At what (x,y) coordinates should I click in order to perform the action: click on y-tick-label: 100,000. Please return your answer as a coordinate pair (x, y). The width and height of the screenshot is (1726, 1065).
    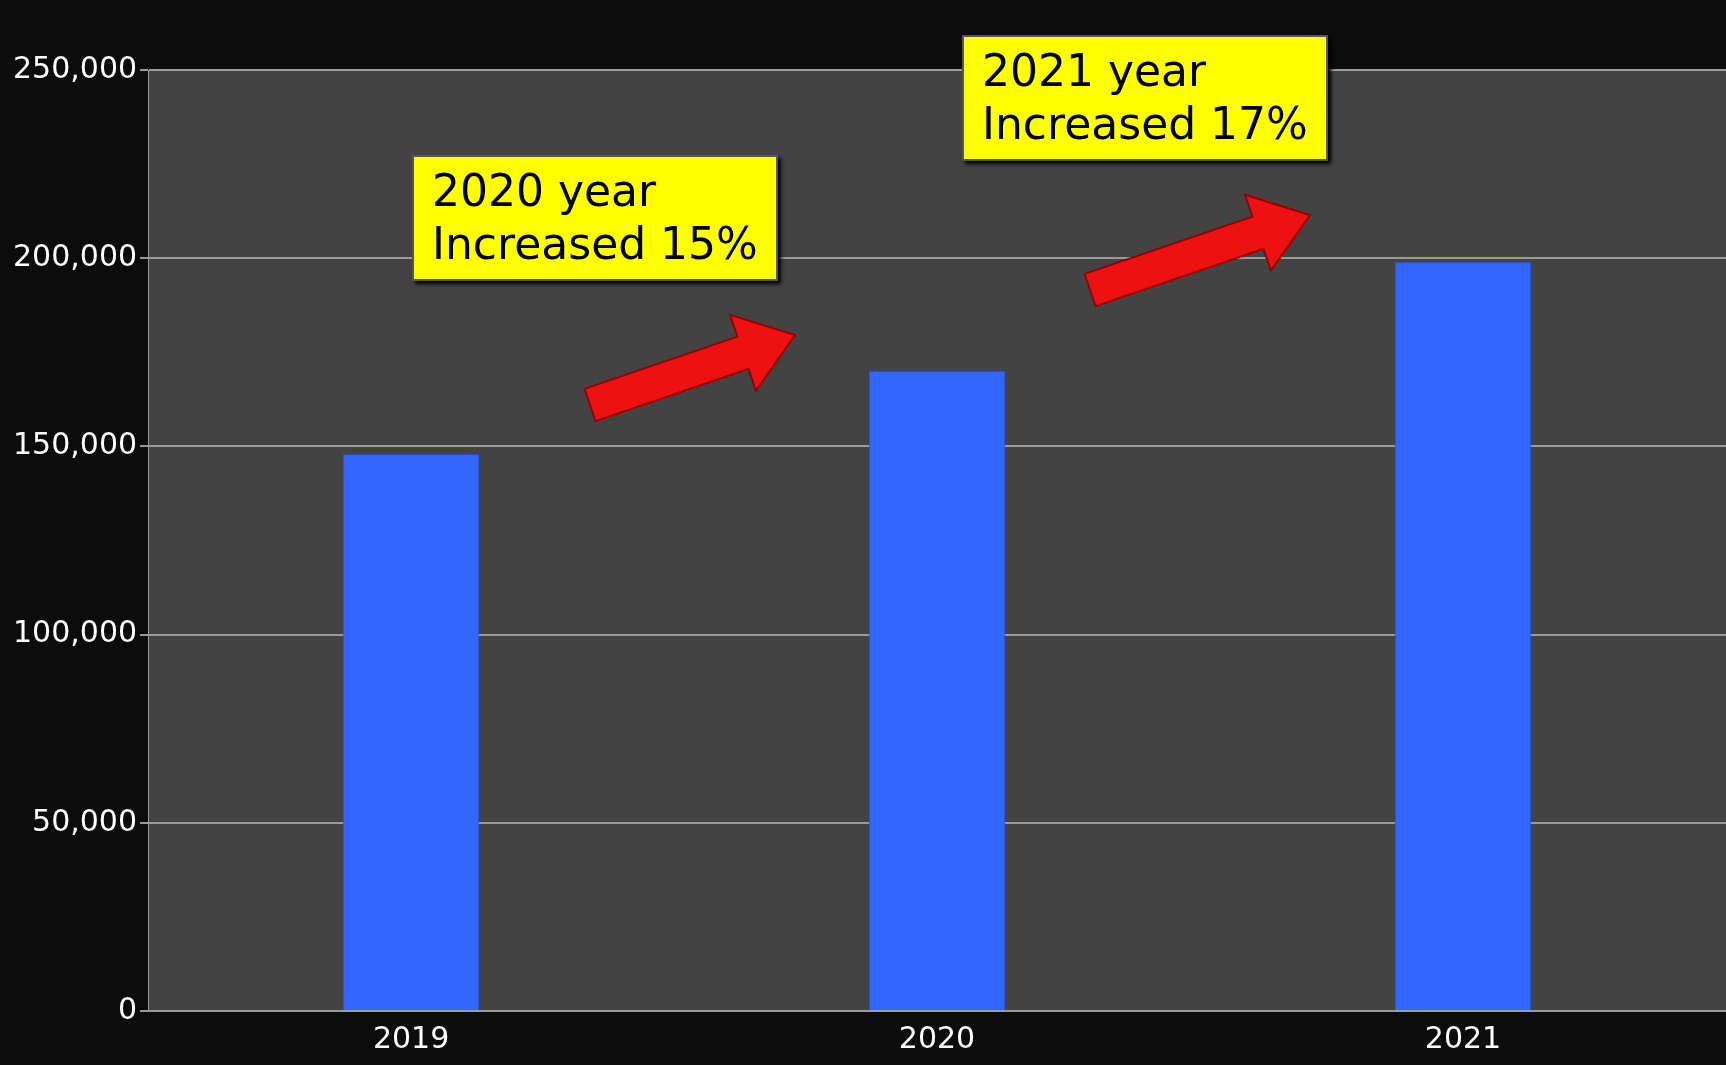
    Looking at the image, I should click on (75, 632).